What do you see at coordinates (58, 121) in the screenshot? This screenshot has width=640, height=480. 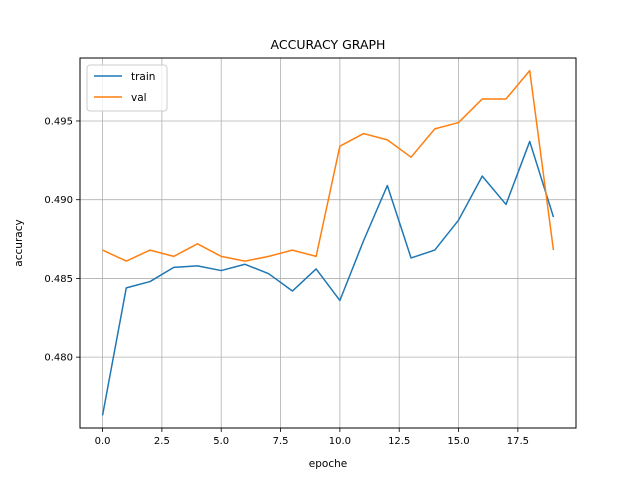 I see `y-tick-label: 0.495` at bounding box center [58, 121].